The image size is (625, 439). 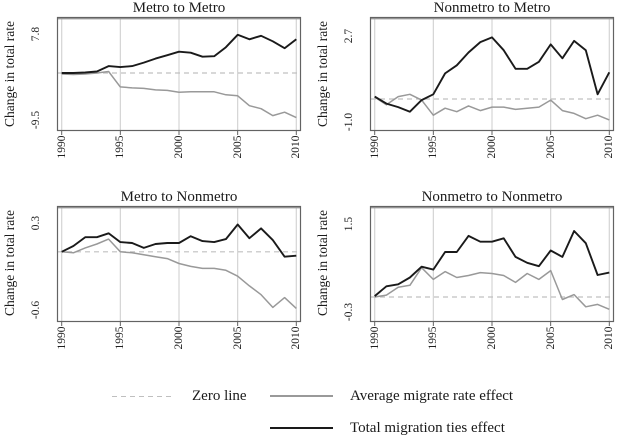 What do you see at coordinates (36, 34) in the screenshot?
I see `y-tick-label: 7.8` at bounding box center [36, 34].